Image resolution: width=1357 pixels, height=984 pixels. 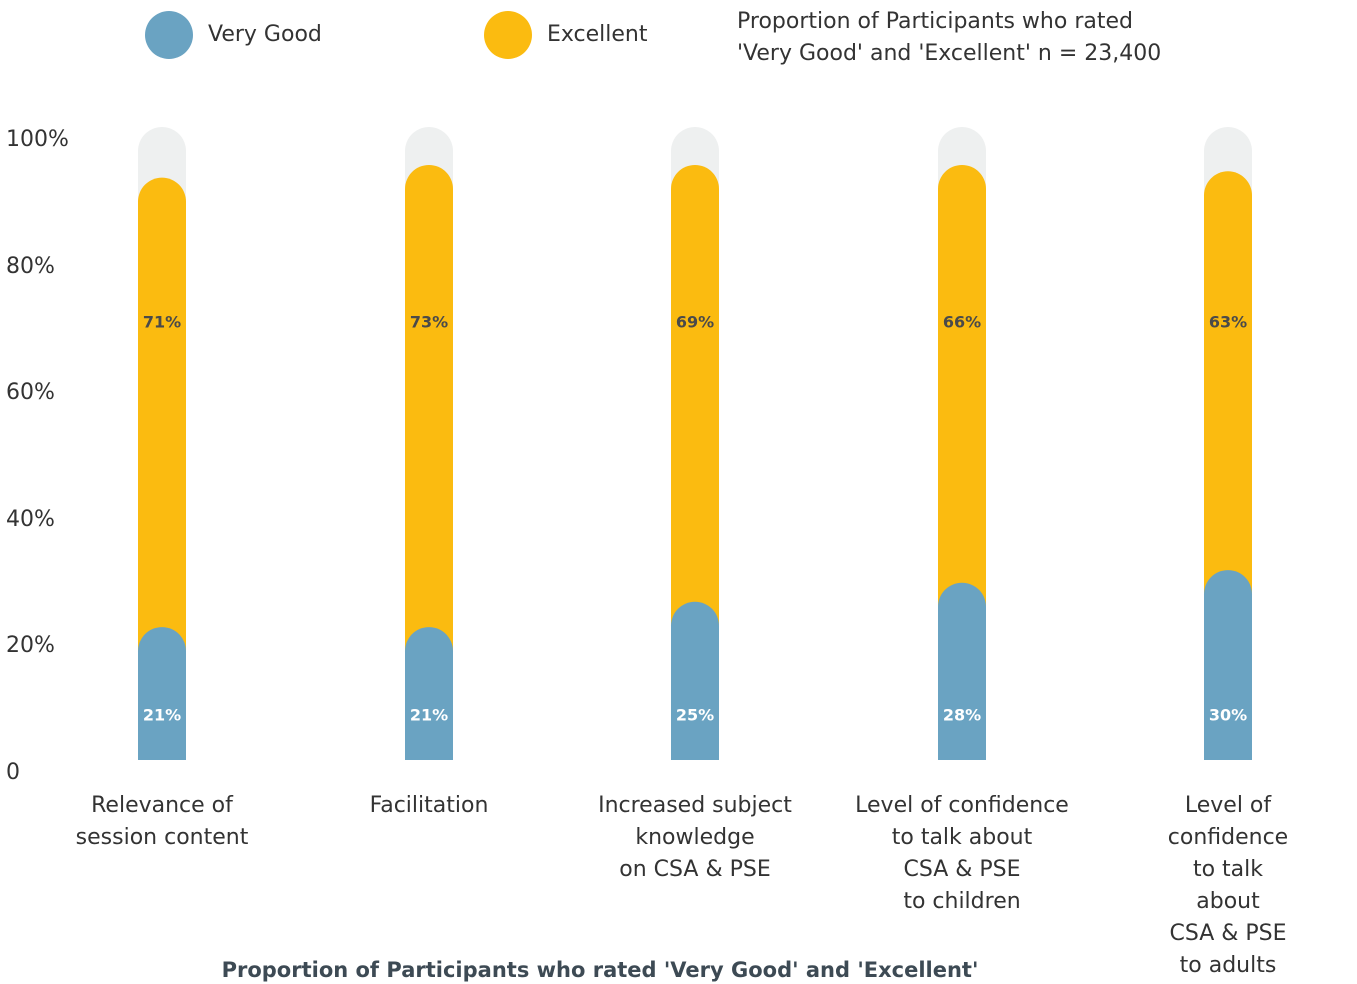 I want to click on x-tick-label: Facilitation, so click(x=429, y=805).